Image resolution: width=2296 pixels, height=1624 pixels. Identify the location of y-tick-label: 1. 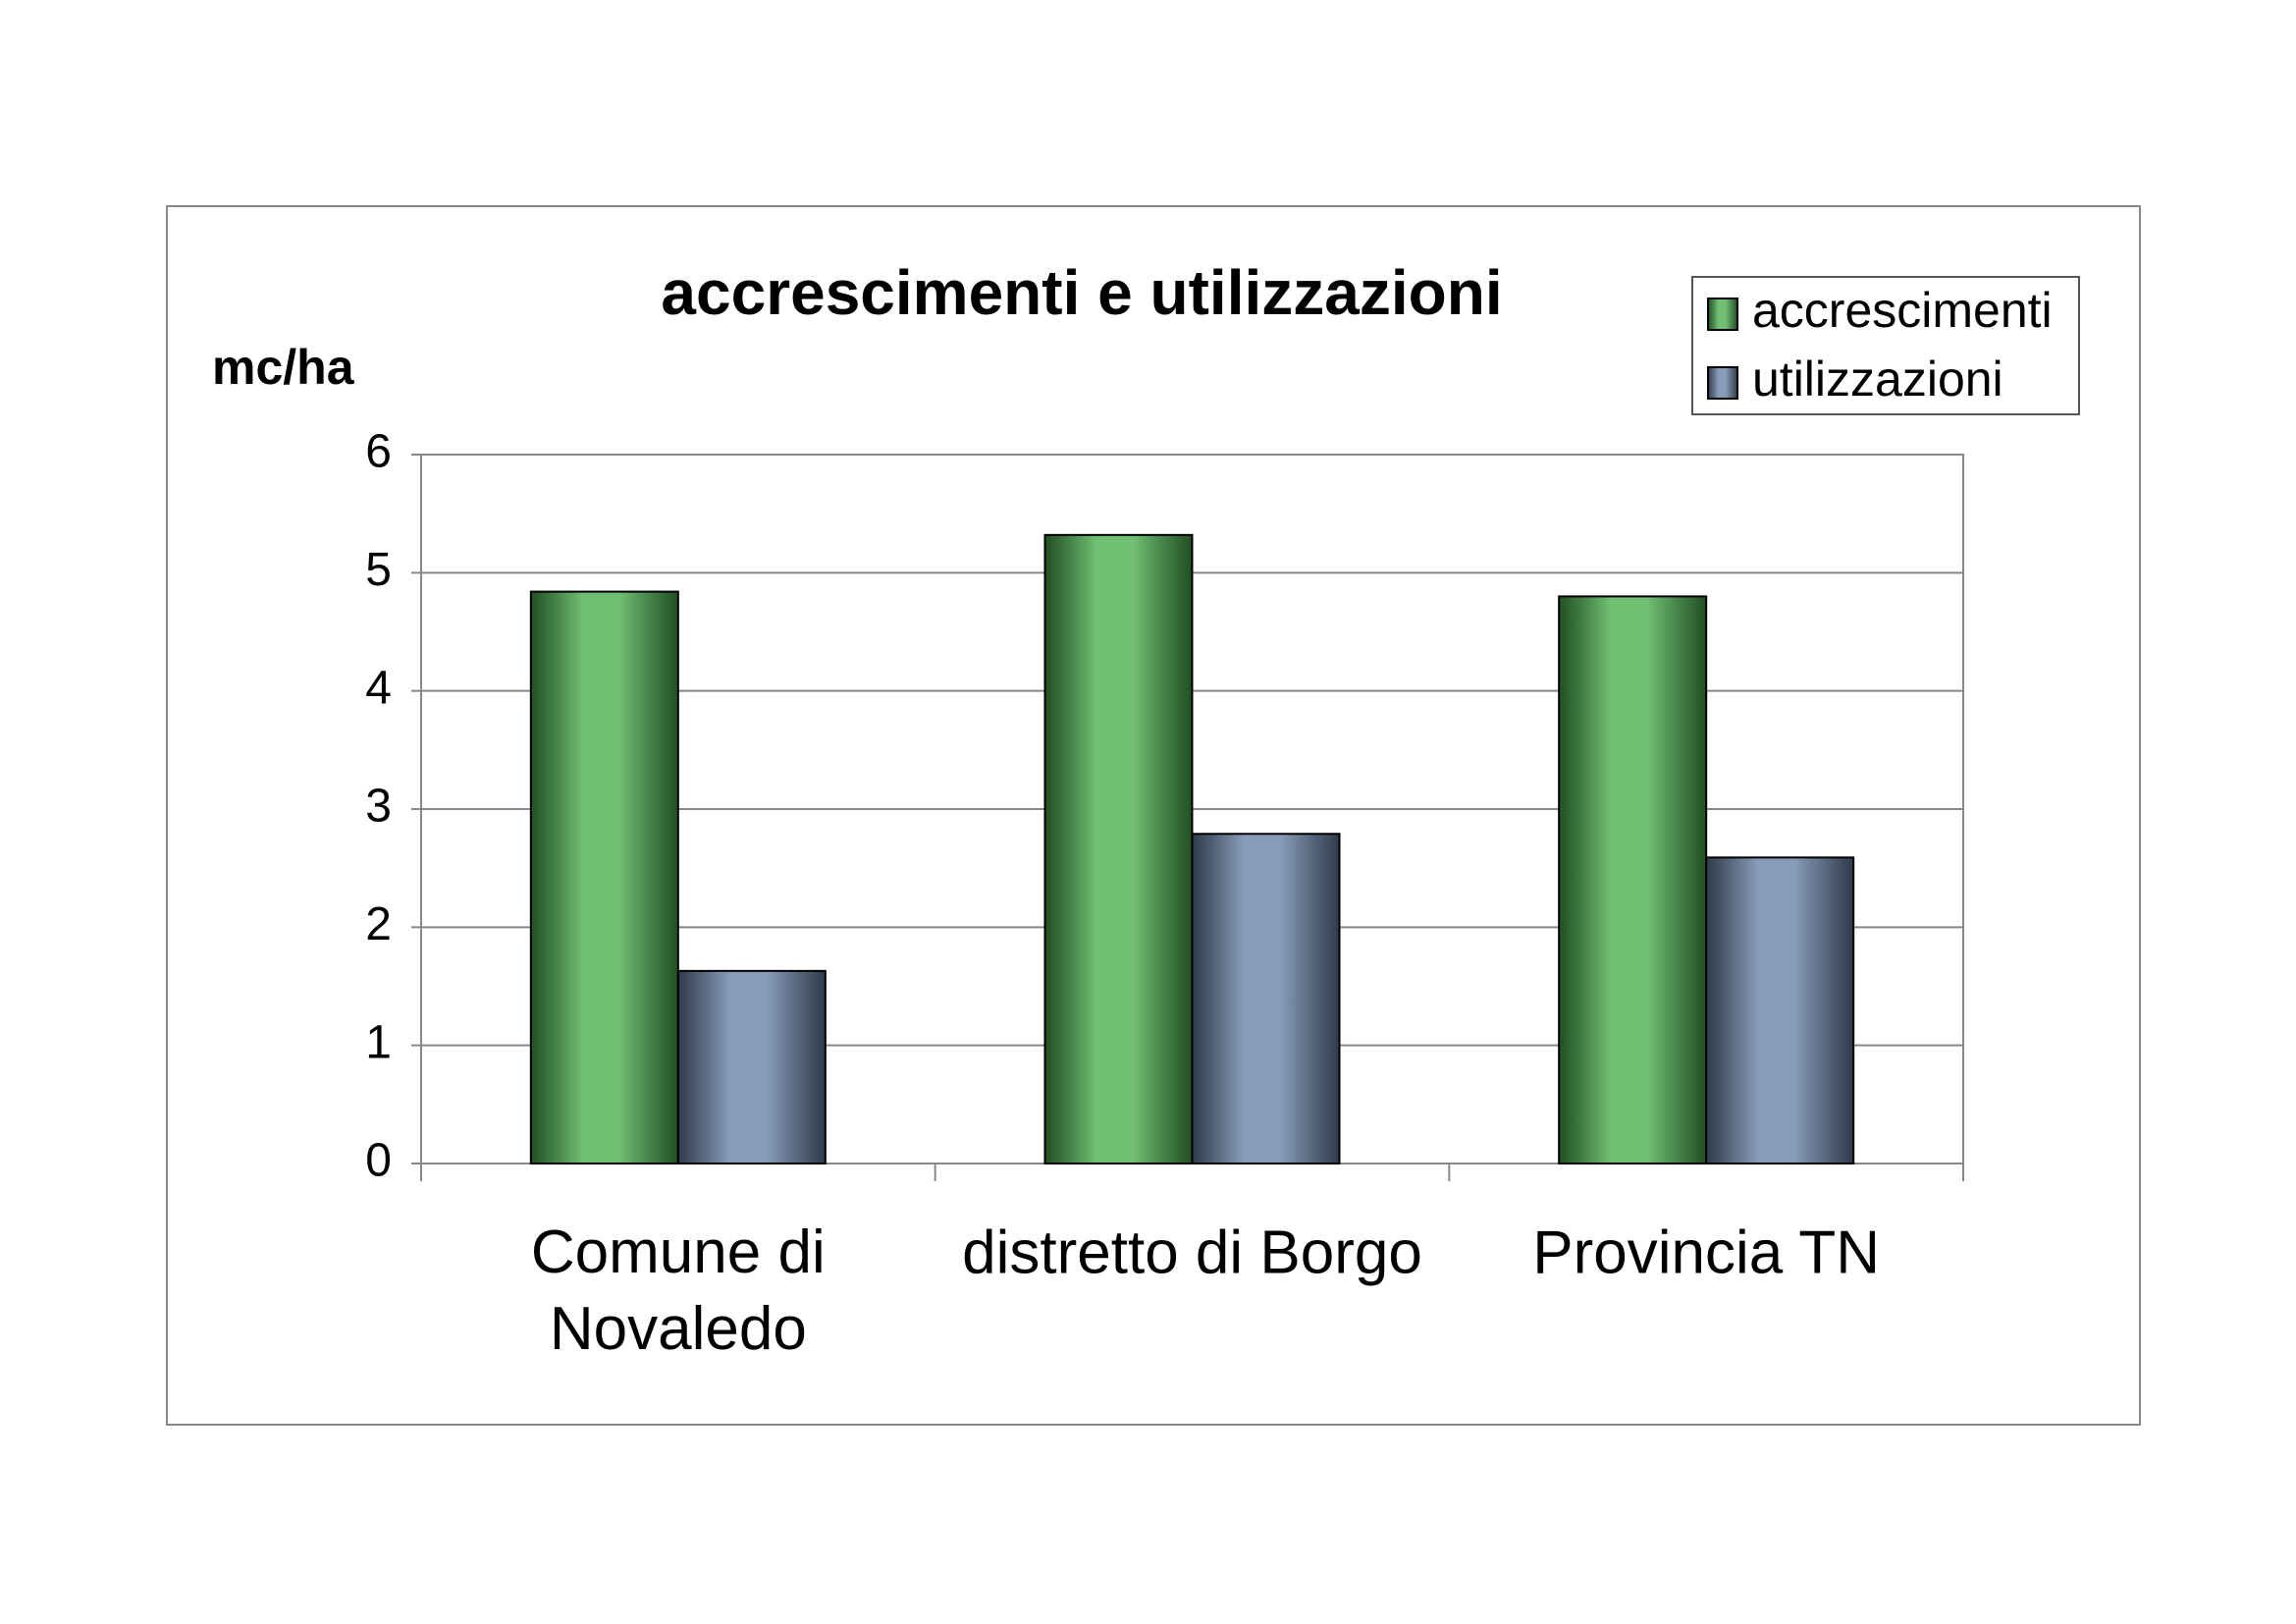
(378, 1042).